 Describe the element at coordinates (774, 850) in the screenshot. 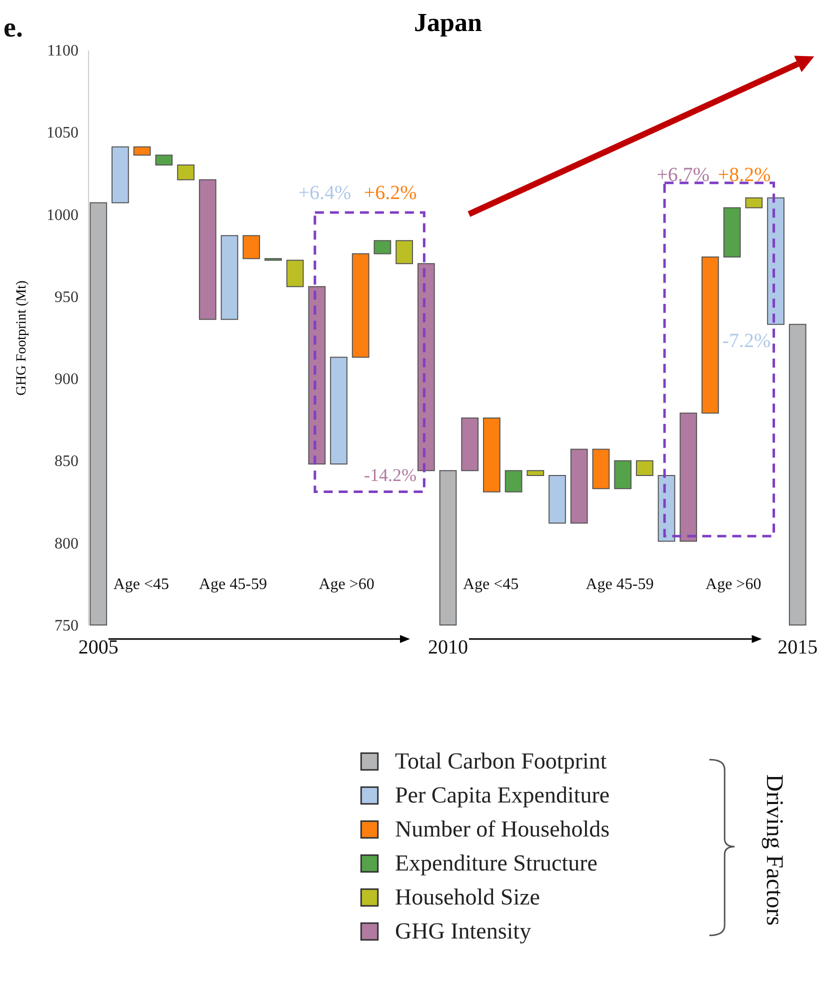

I see `text: Driving Factors` at that location.